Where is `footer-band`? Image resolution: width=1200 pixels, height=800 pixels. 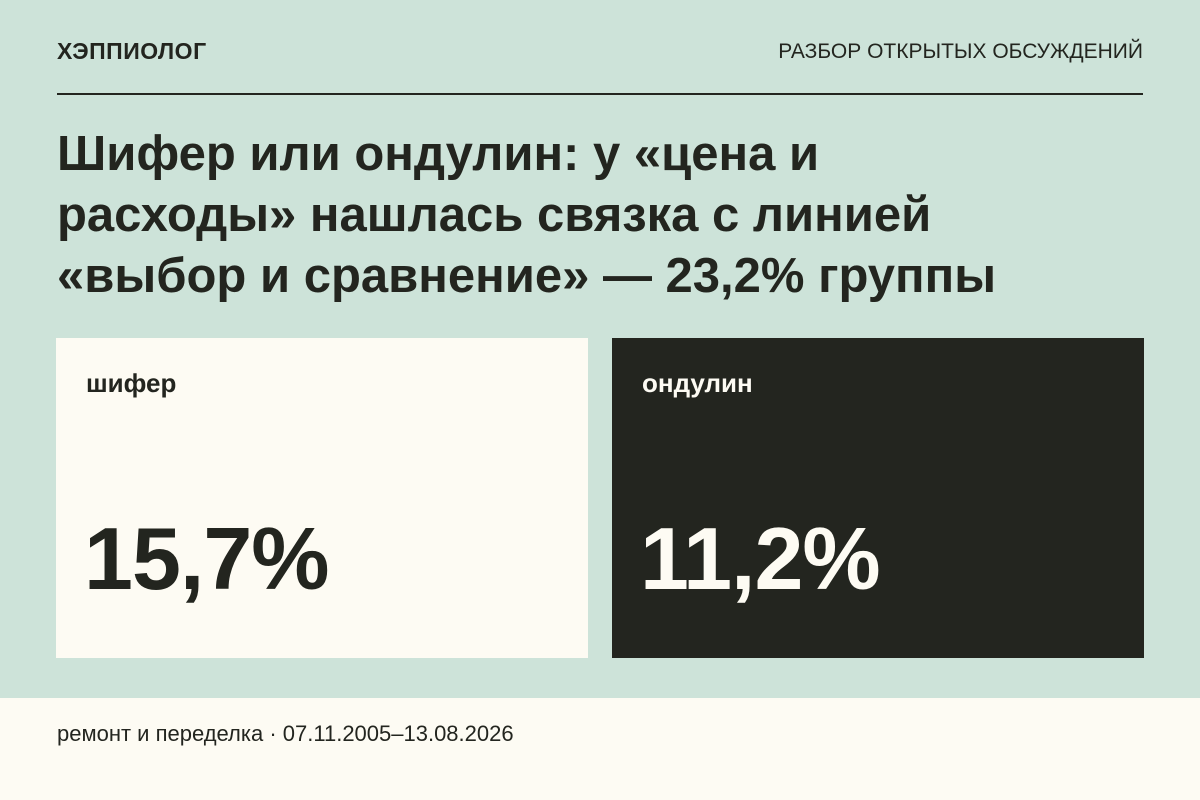 footer-band is located at coordinates (600, 749).